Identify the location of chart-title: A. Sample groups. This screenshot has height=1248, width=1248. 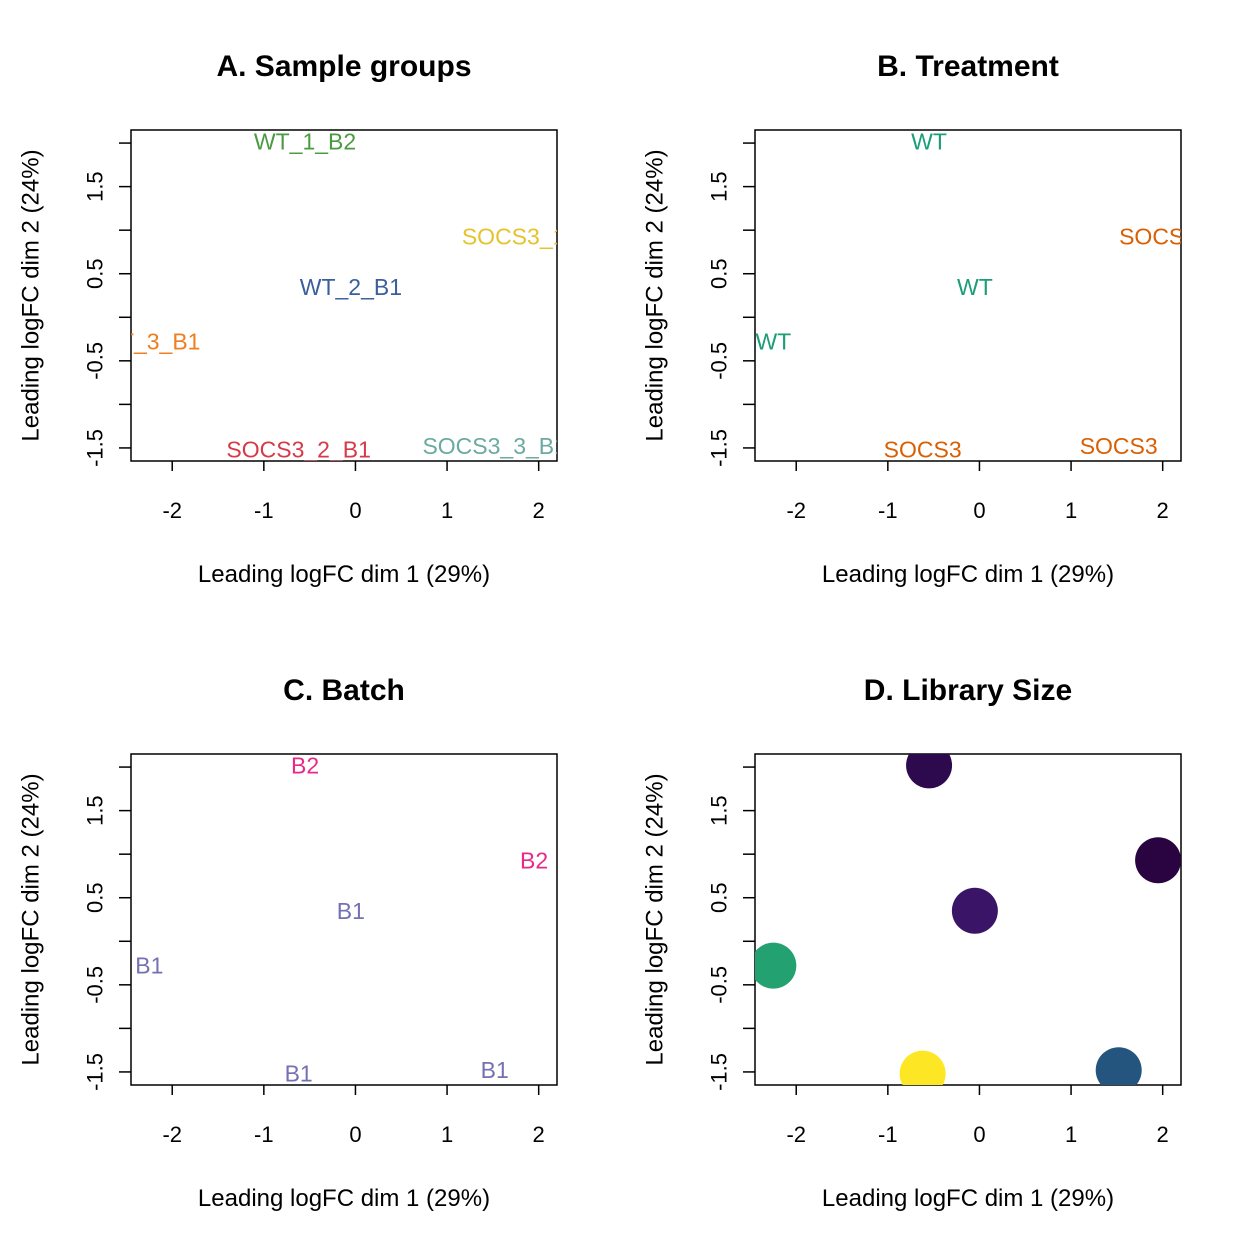
(343, 66).